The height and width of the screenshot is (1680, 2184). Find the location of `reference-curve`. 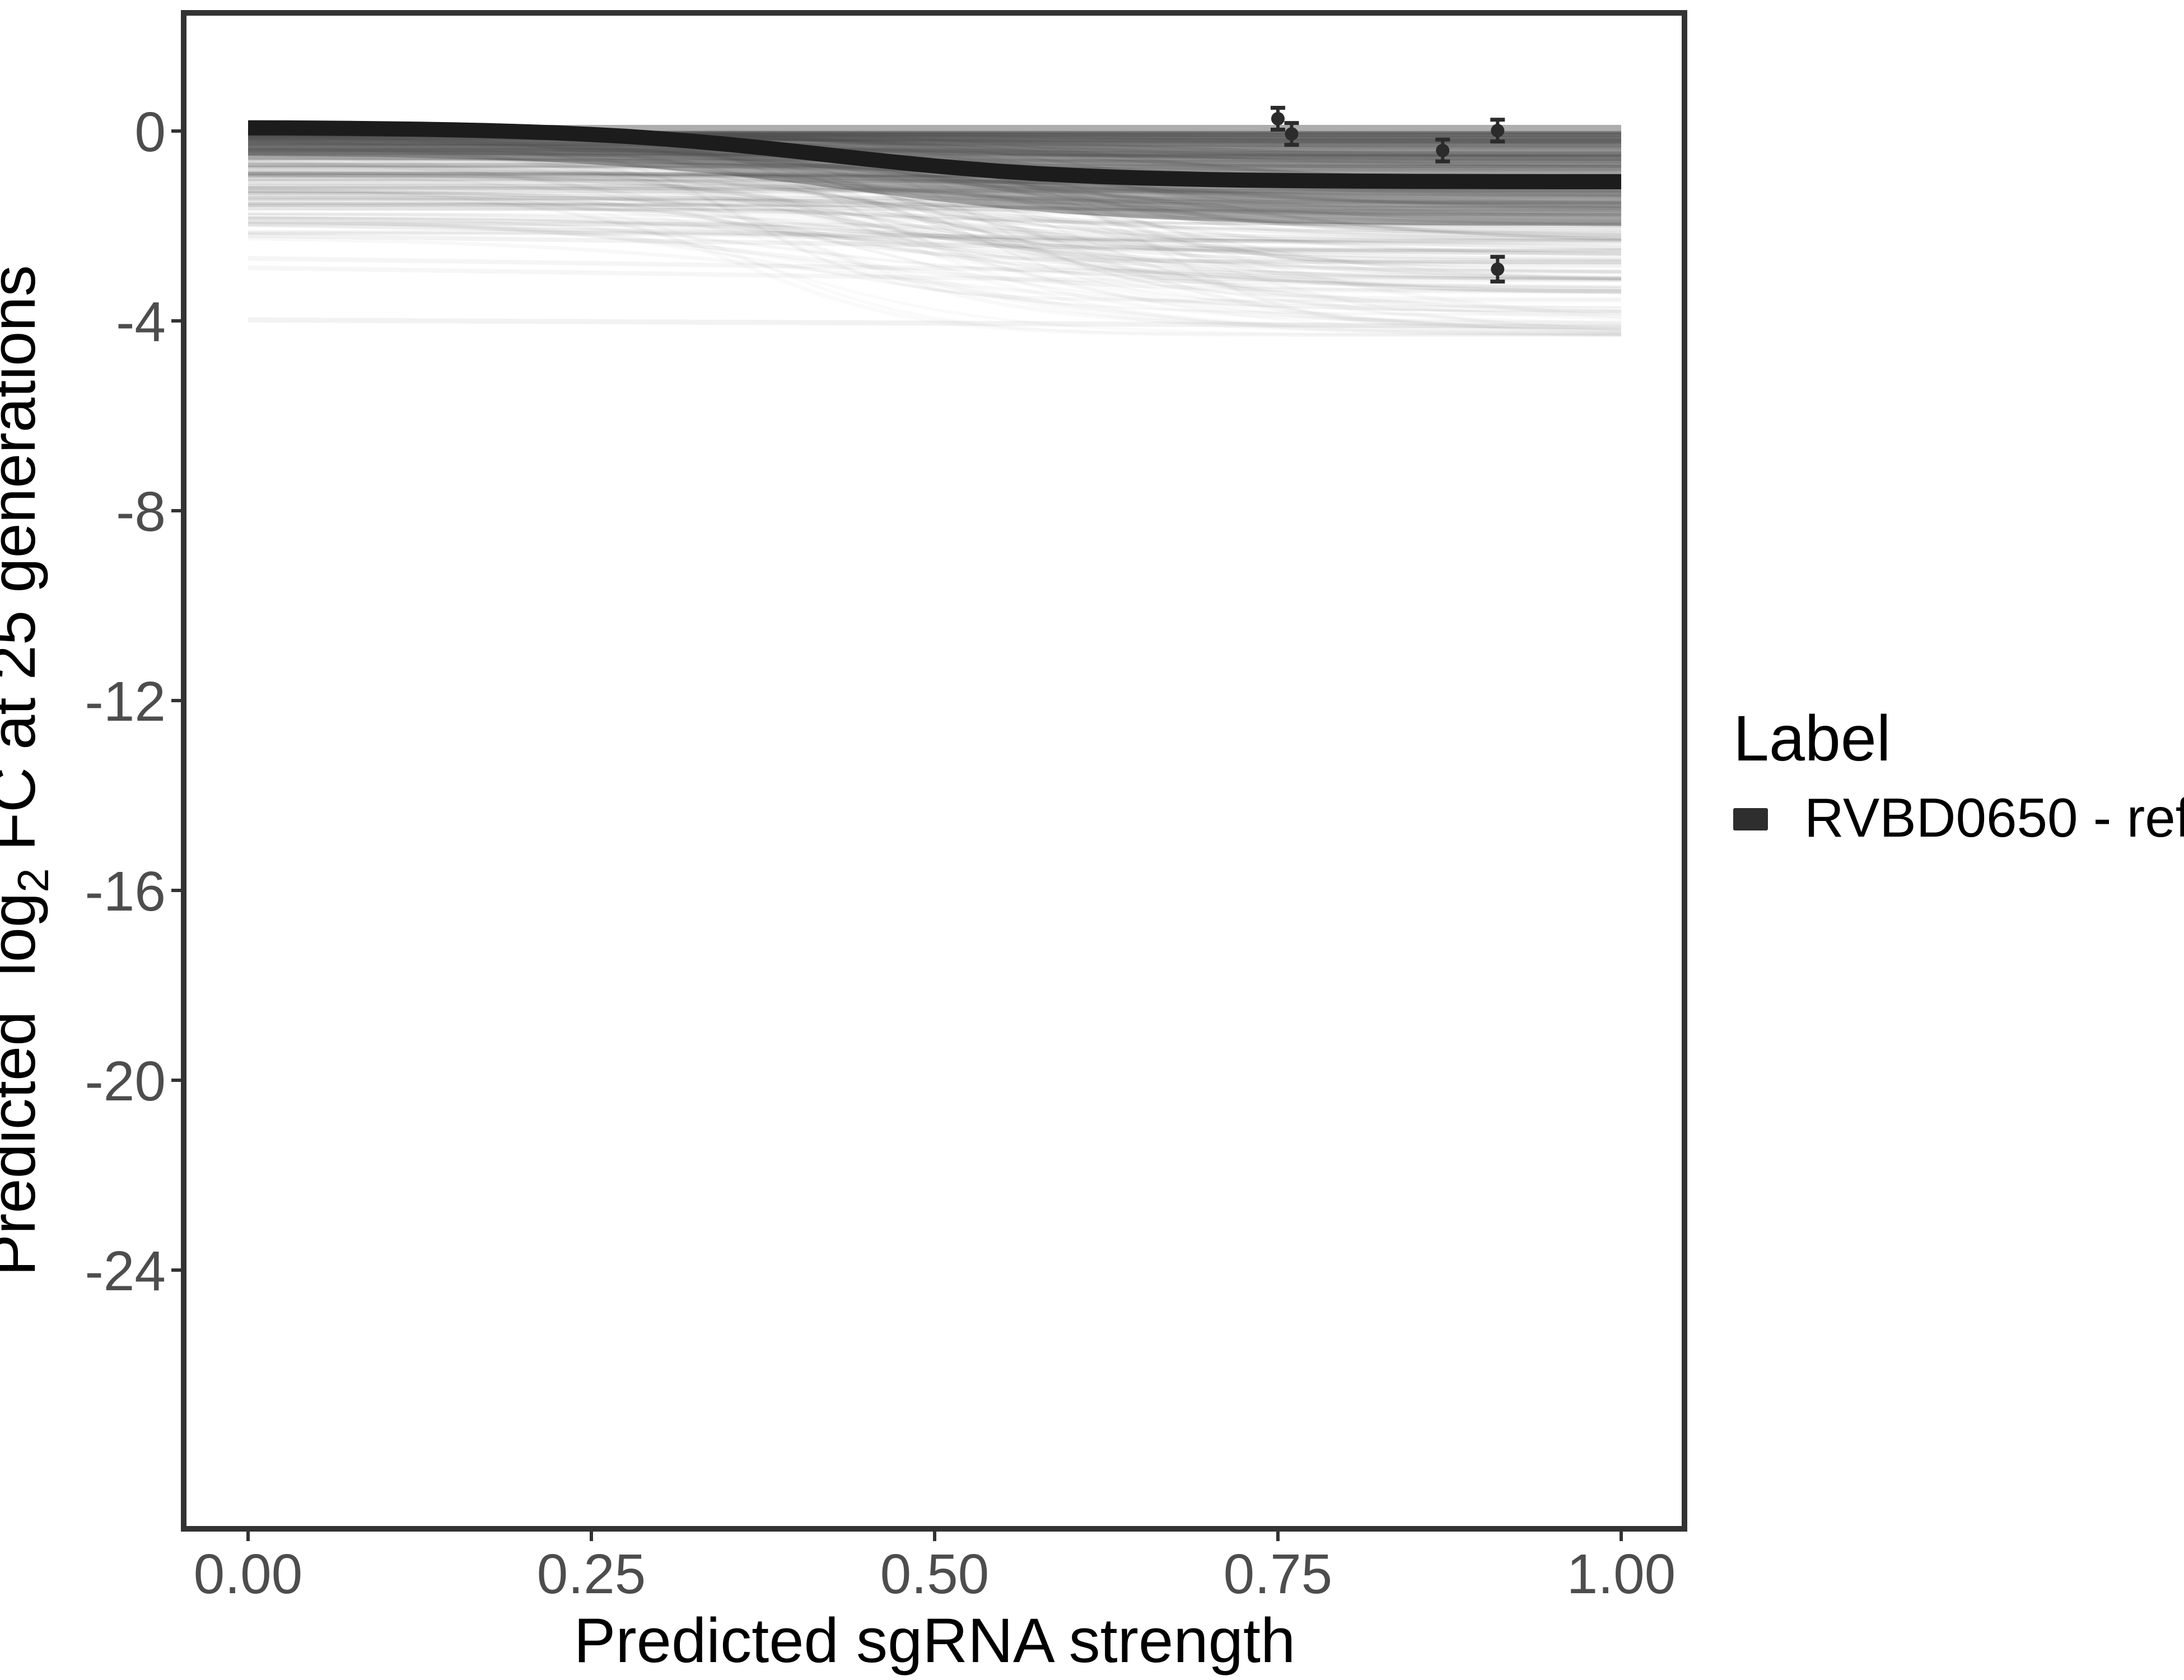

reference-curve is located at coordinates (935, 155).